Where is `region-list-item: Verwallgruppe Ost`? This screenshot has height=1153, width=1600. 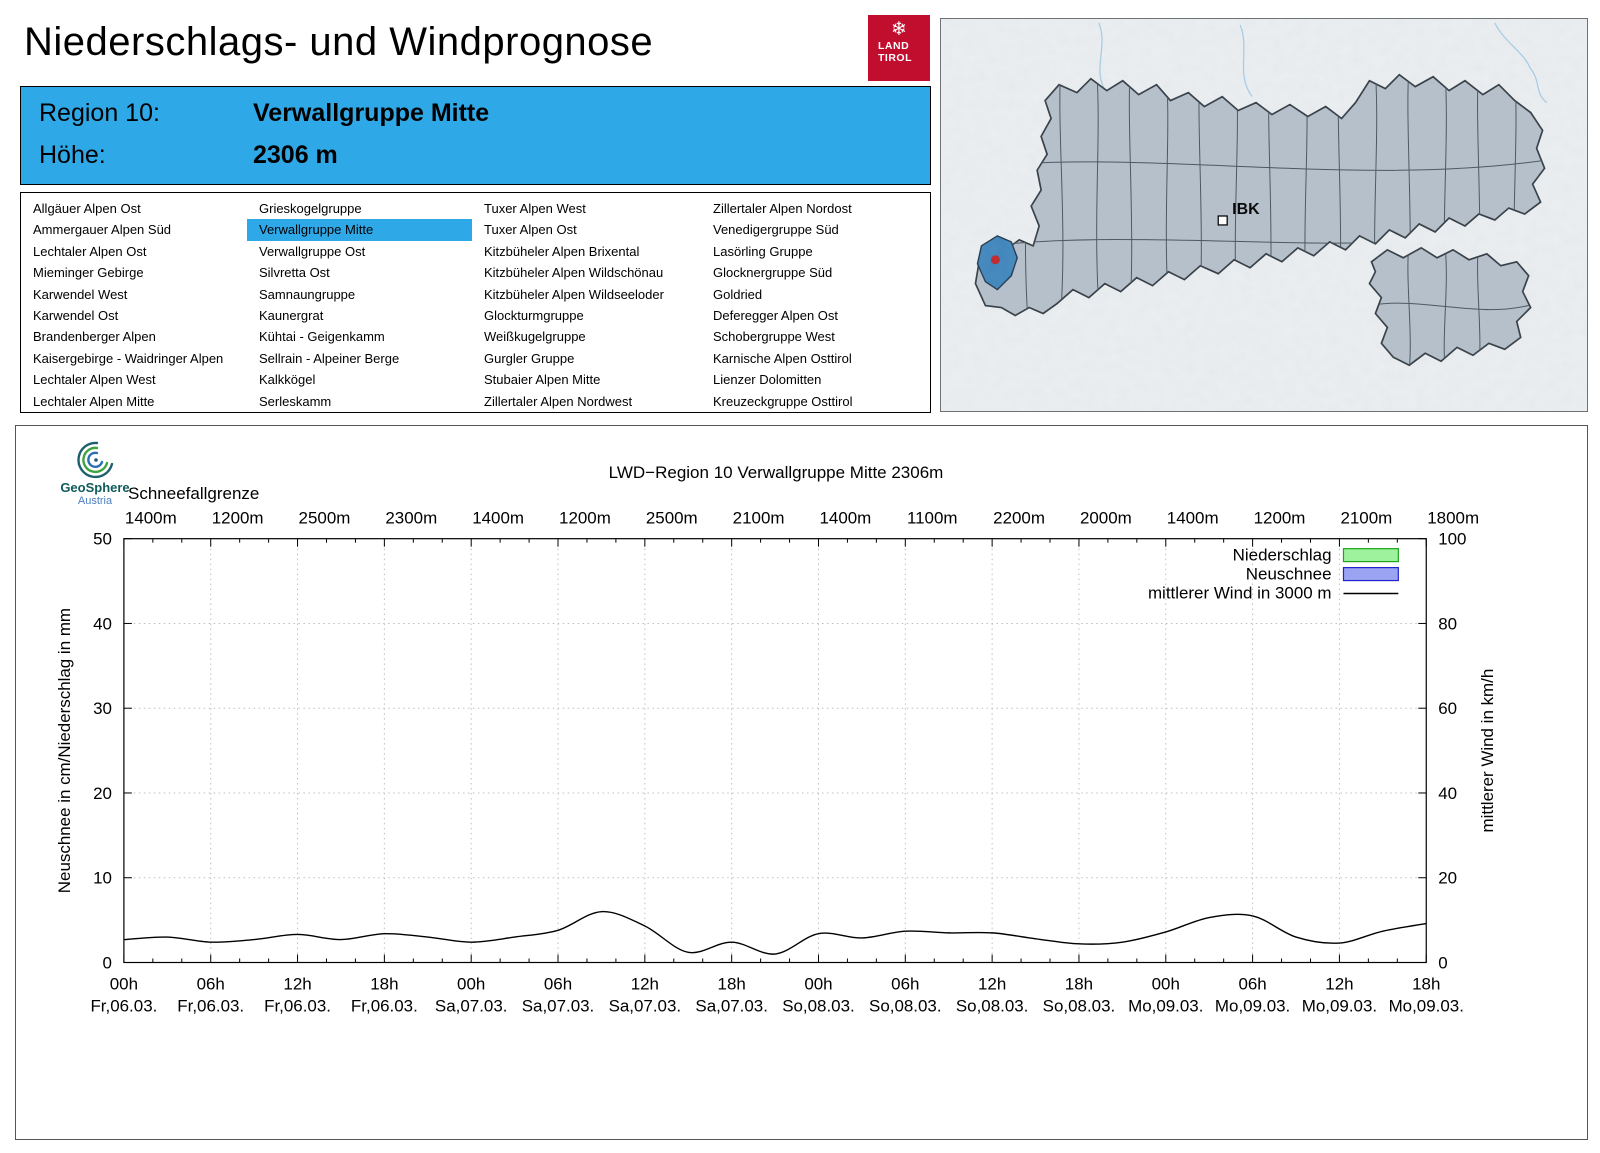
region-list-item: Verwallgruppe Ost is located at coordinates (312, 251).